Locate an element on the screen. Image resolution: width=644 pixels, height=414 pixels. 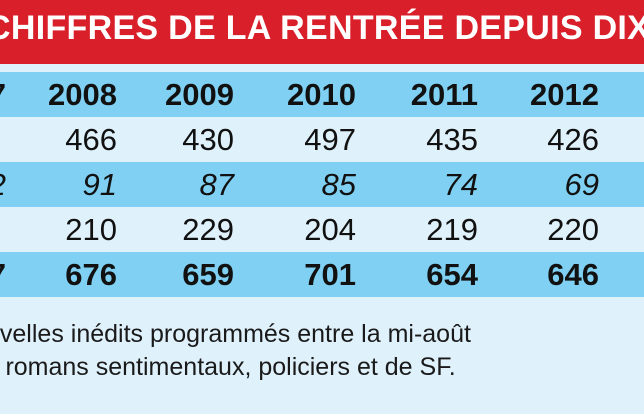
row-stub: 2 is located at coordinates (3, 184).